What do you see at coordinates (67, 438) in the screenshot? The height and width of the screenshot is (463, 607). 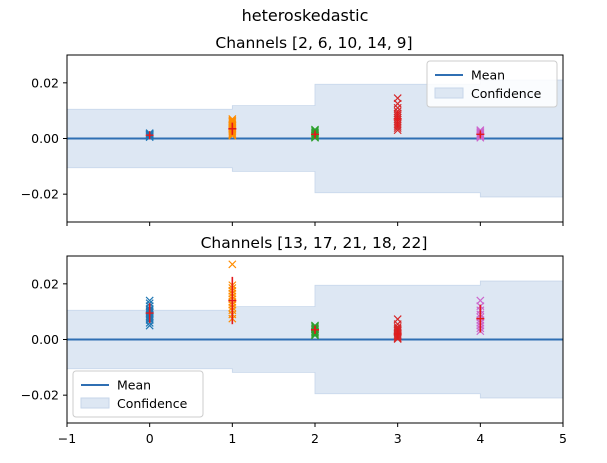 I see `x-tick-label: −1` at bounding box center [67, 438].